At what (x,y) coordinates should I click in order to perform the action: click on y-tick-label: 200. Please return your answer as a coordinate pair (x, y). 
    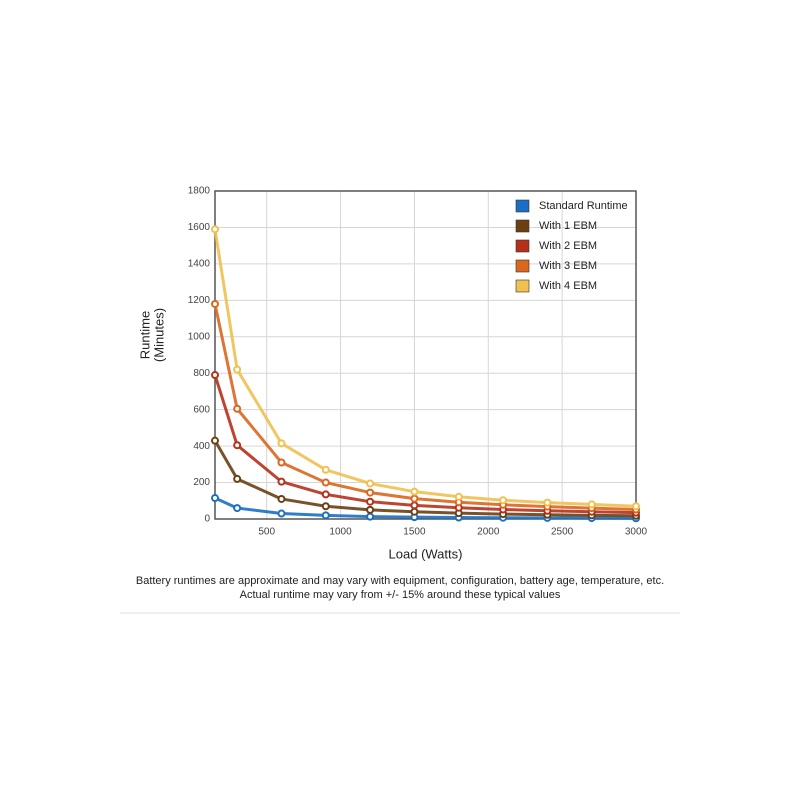
    Looking at the image, I should click on (201, 482).